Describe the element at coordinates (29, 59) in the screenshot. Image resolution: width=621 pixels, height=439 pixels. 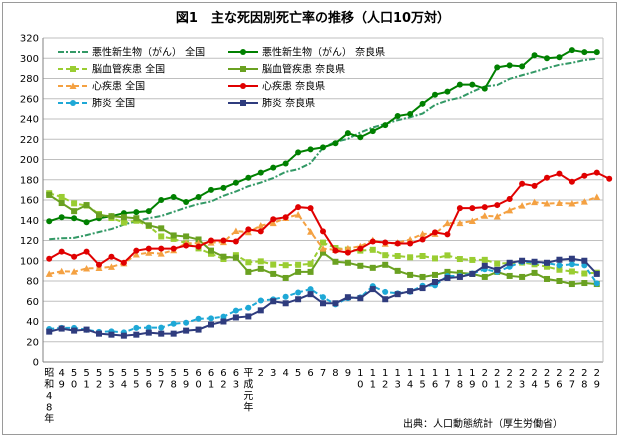
I see `y-tick-label: 300` at that location.